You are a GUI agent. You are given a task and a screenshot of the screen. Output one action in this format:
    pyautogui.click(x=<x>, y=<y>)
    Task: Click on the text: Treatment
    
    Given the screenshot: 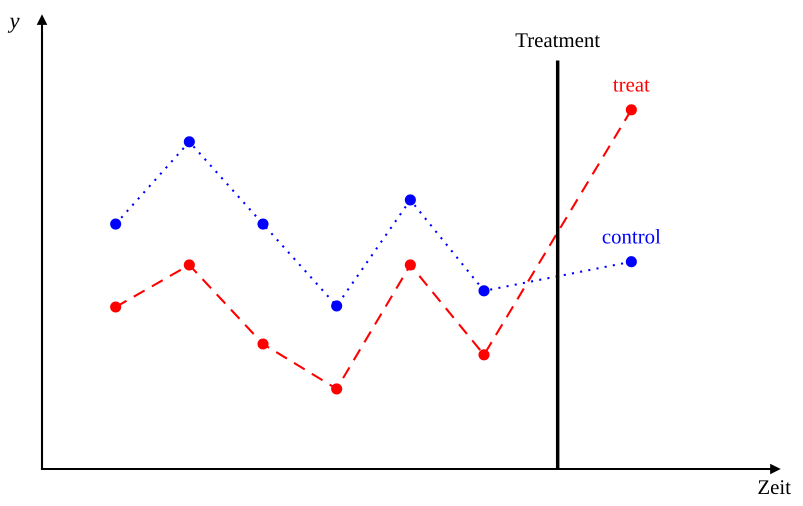 What is the action you would take?
    pyautogui.click(x=558, y=40)
    